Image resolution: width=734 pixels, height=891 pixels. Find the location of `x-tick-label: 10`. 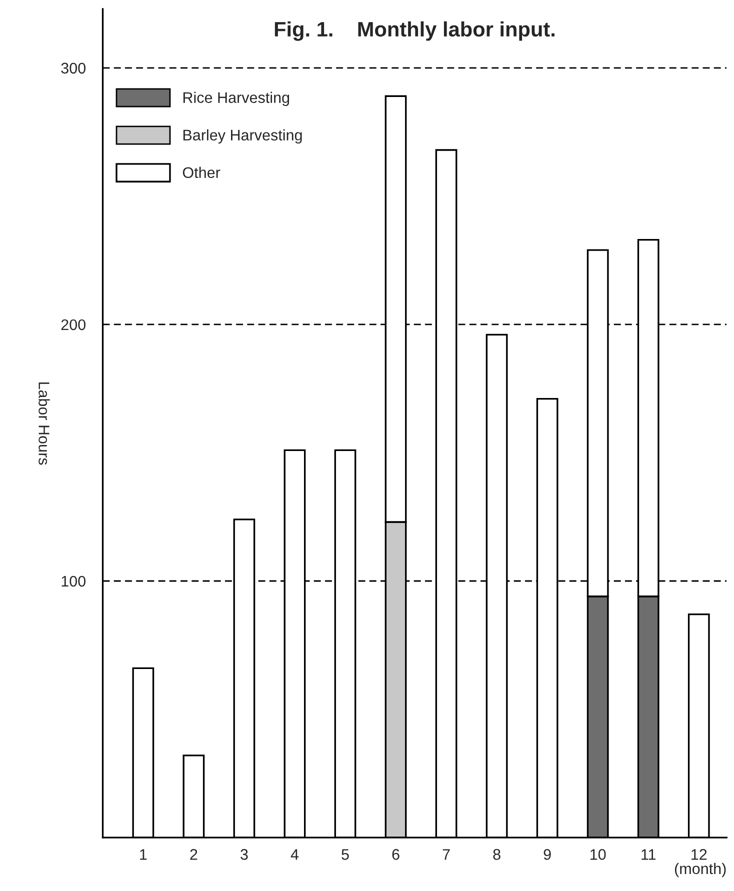

x-tick-label: 10 is located at coordinates (598, 854).